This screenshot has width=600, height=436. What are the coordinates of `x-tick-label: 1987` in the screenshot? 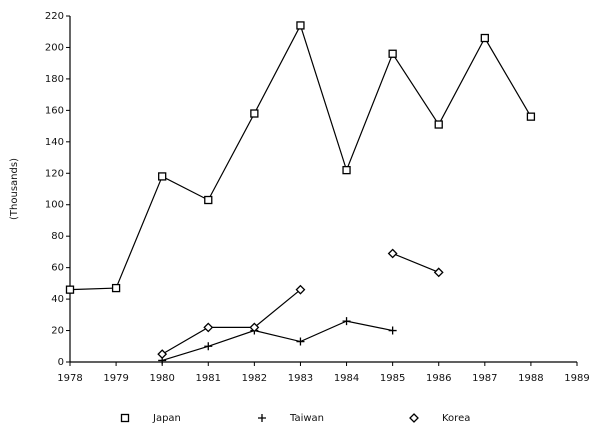 It's located at (484, 378).